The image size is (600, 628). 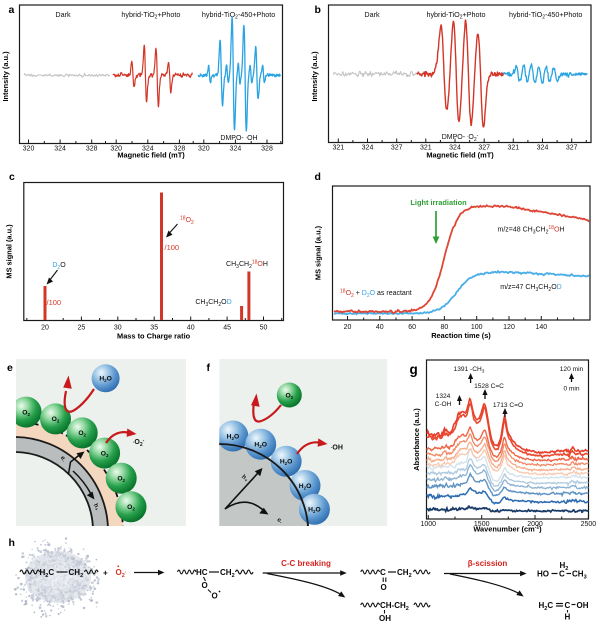 I want to click on svg-text: 0 min, so click(x=571, y=389).